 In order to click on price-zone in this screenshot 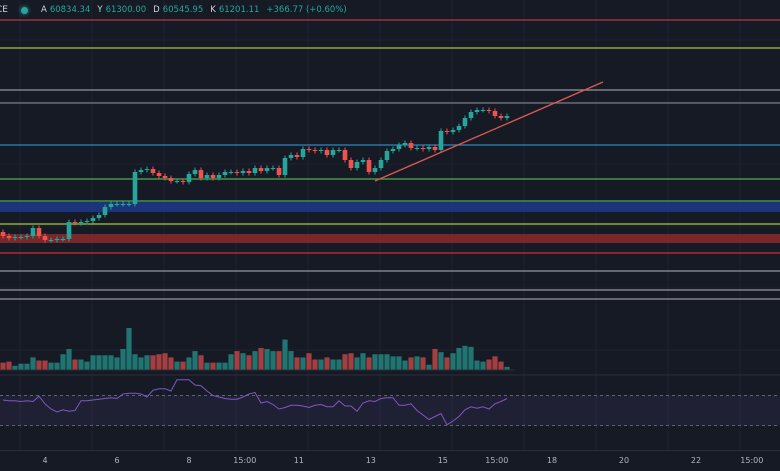, I will do `click(390, 207)`.